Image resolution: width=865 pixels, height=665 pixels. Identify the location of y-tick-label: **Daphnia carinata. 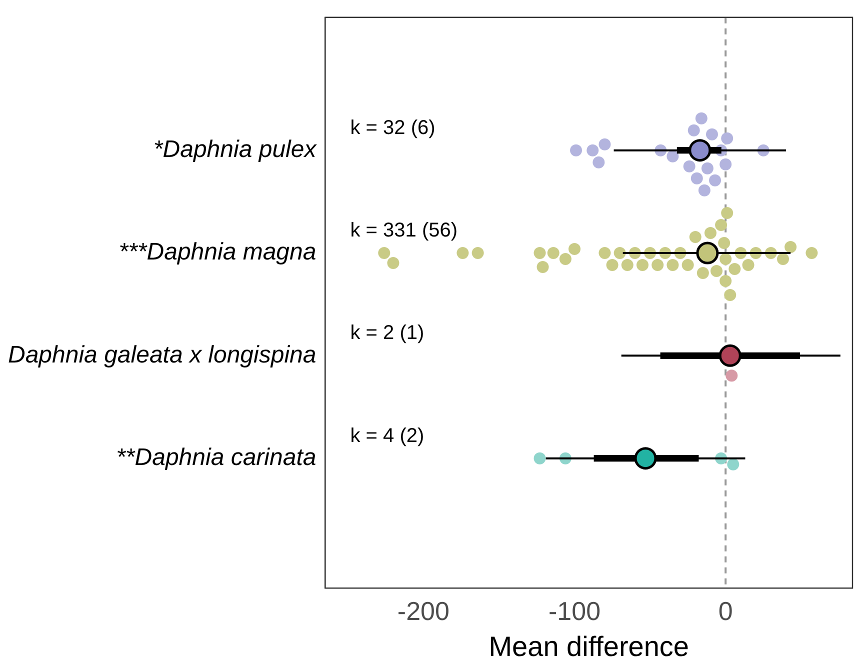
(216, 458).